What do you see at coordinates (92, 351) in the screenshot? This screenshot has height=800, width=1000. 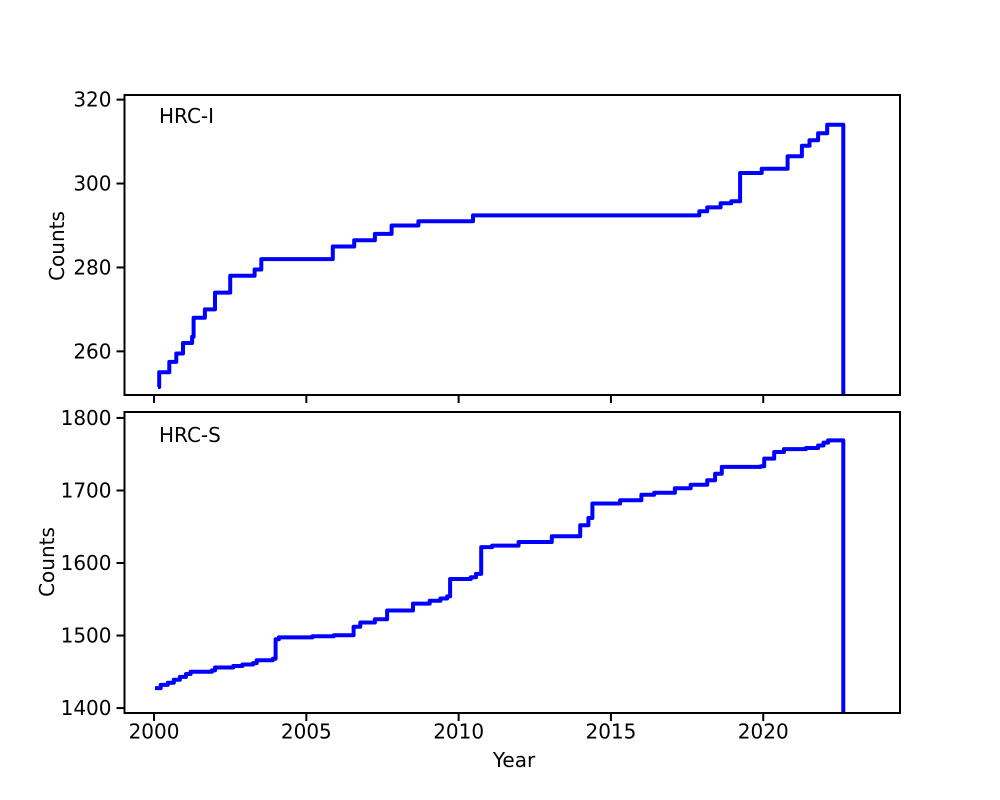 I see `y-tick-label: 260` at bounding box center [92, 351].